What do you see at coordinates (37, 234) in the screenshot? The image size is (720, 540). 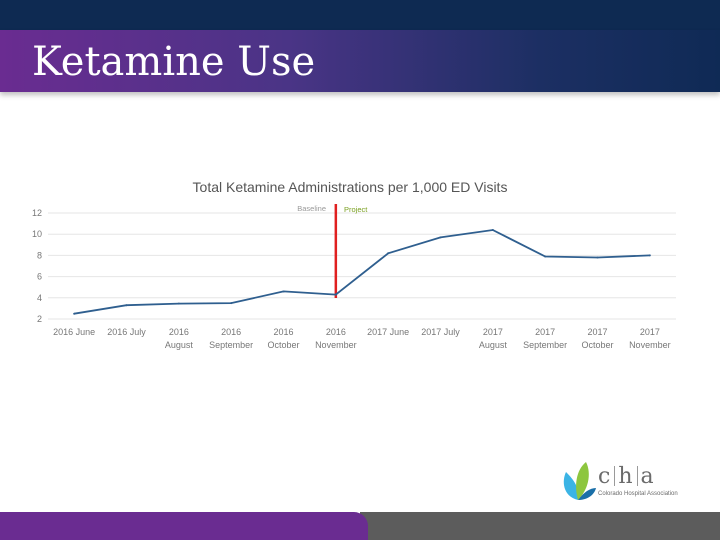 I see `y-tick-label: 10` at bounding box center [37, 234].